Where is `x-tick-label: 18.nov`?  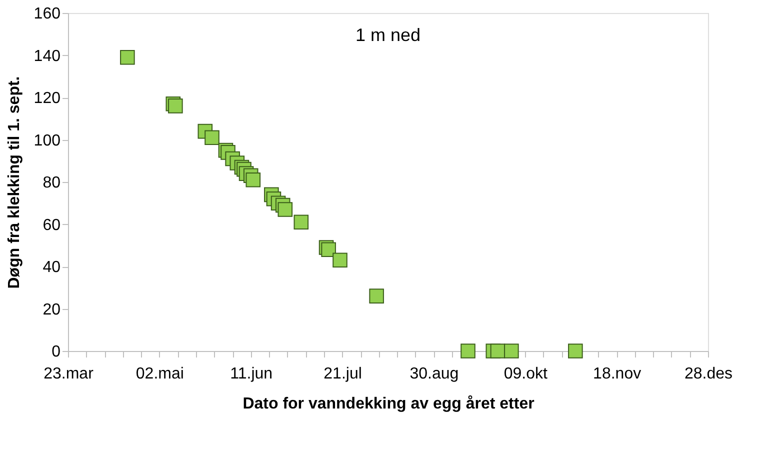
x-tick-label: 18.nov is located at coordinates (617, 374).